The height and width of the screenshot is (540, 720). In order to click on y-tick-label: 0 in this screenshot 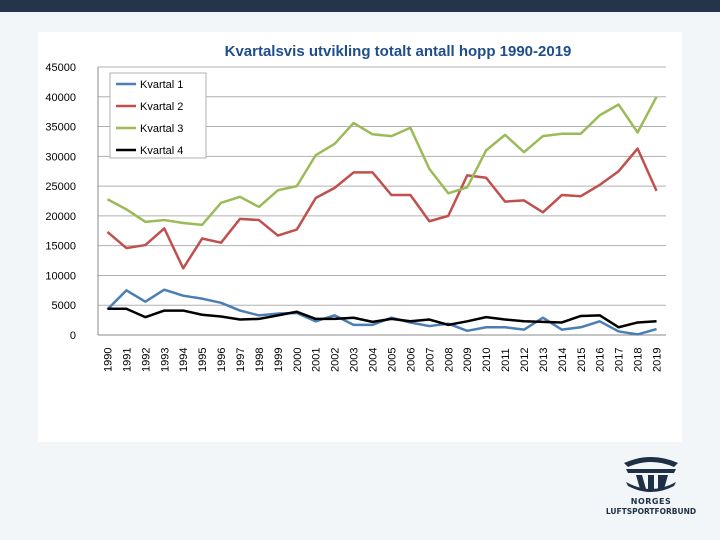, I will do `click(73, 336)`.